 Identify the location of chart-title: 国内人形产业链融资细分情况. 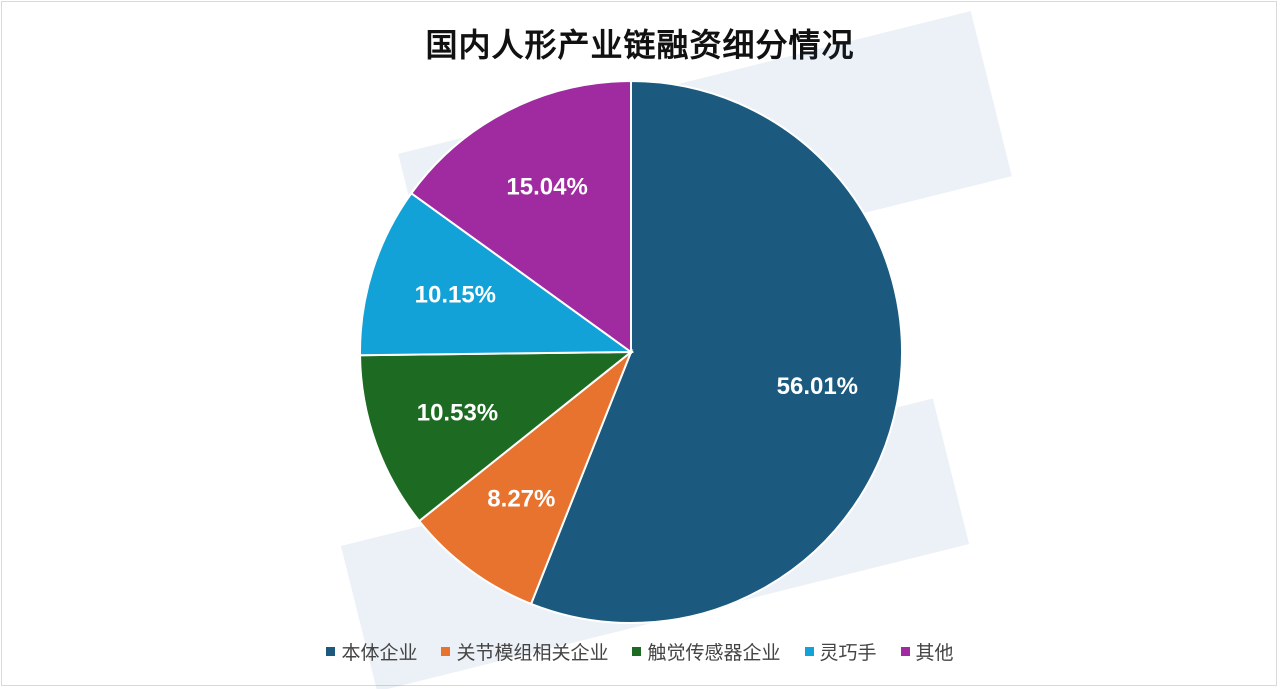
(640, 45).